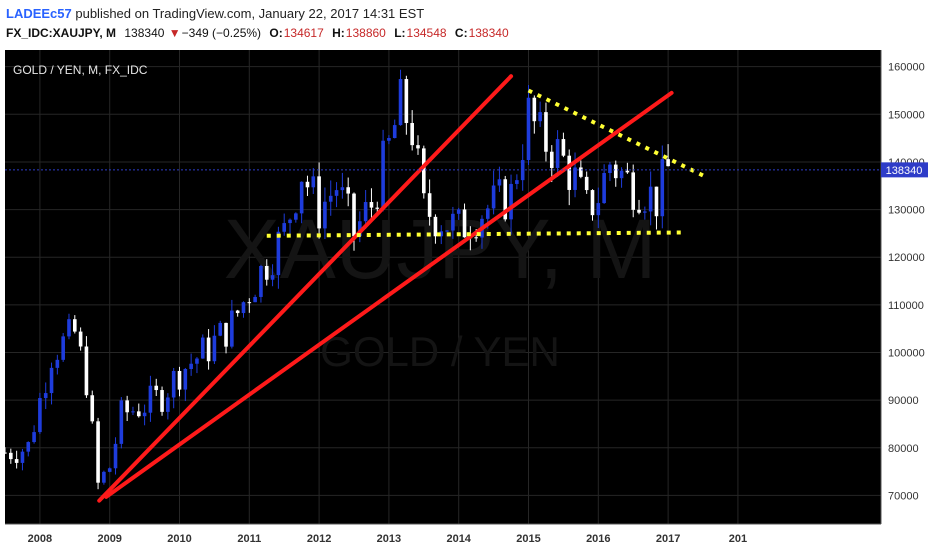 The image size is (932, 550). What do you see at coordinates (40, 539) in the screenshot?
I see `x-tick-label: 2008` at bounding box center [40, 539].